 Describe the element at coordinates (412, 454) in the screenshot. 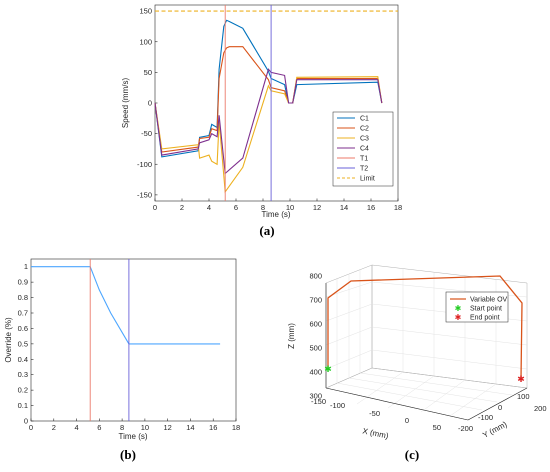

I see `caption-c: (c)` at that location.